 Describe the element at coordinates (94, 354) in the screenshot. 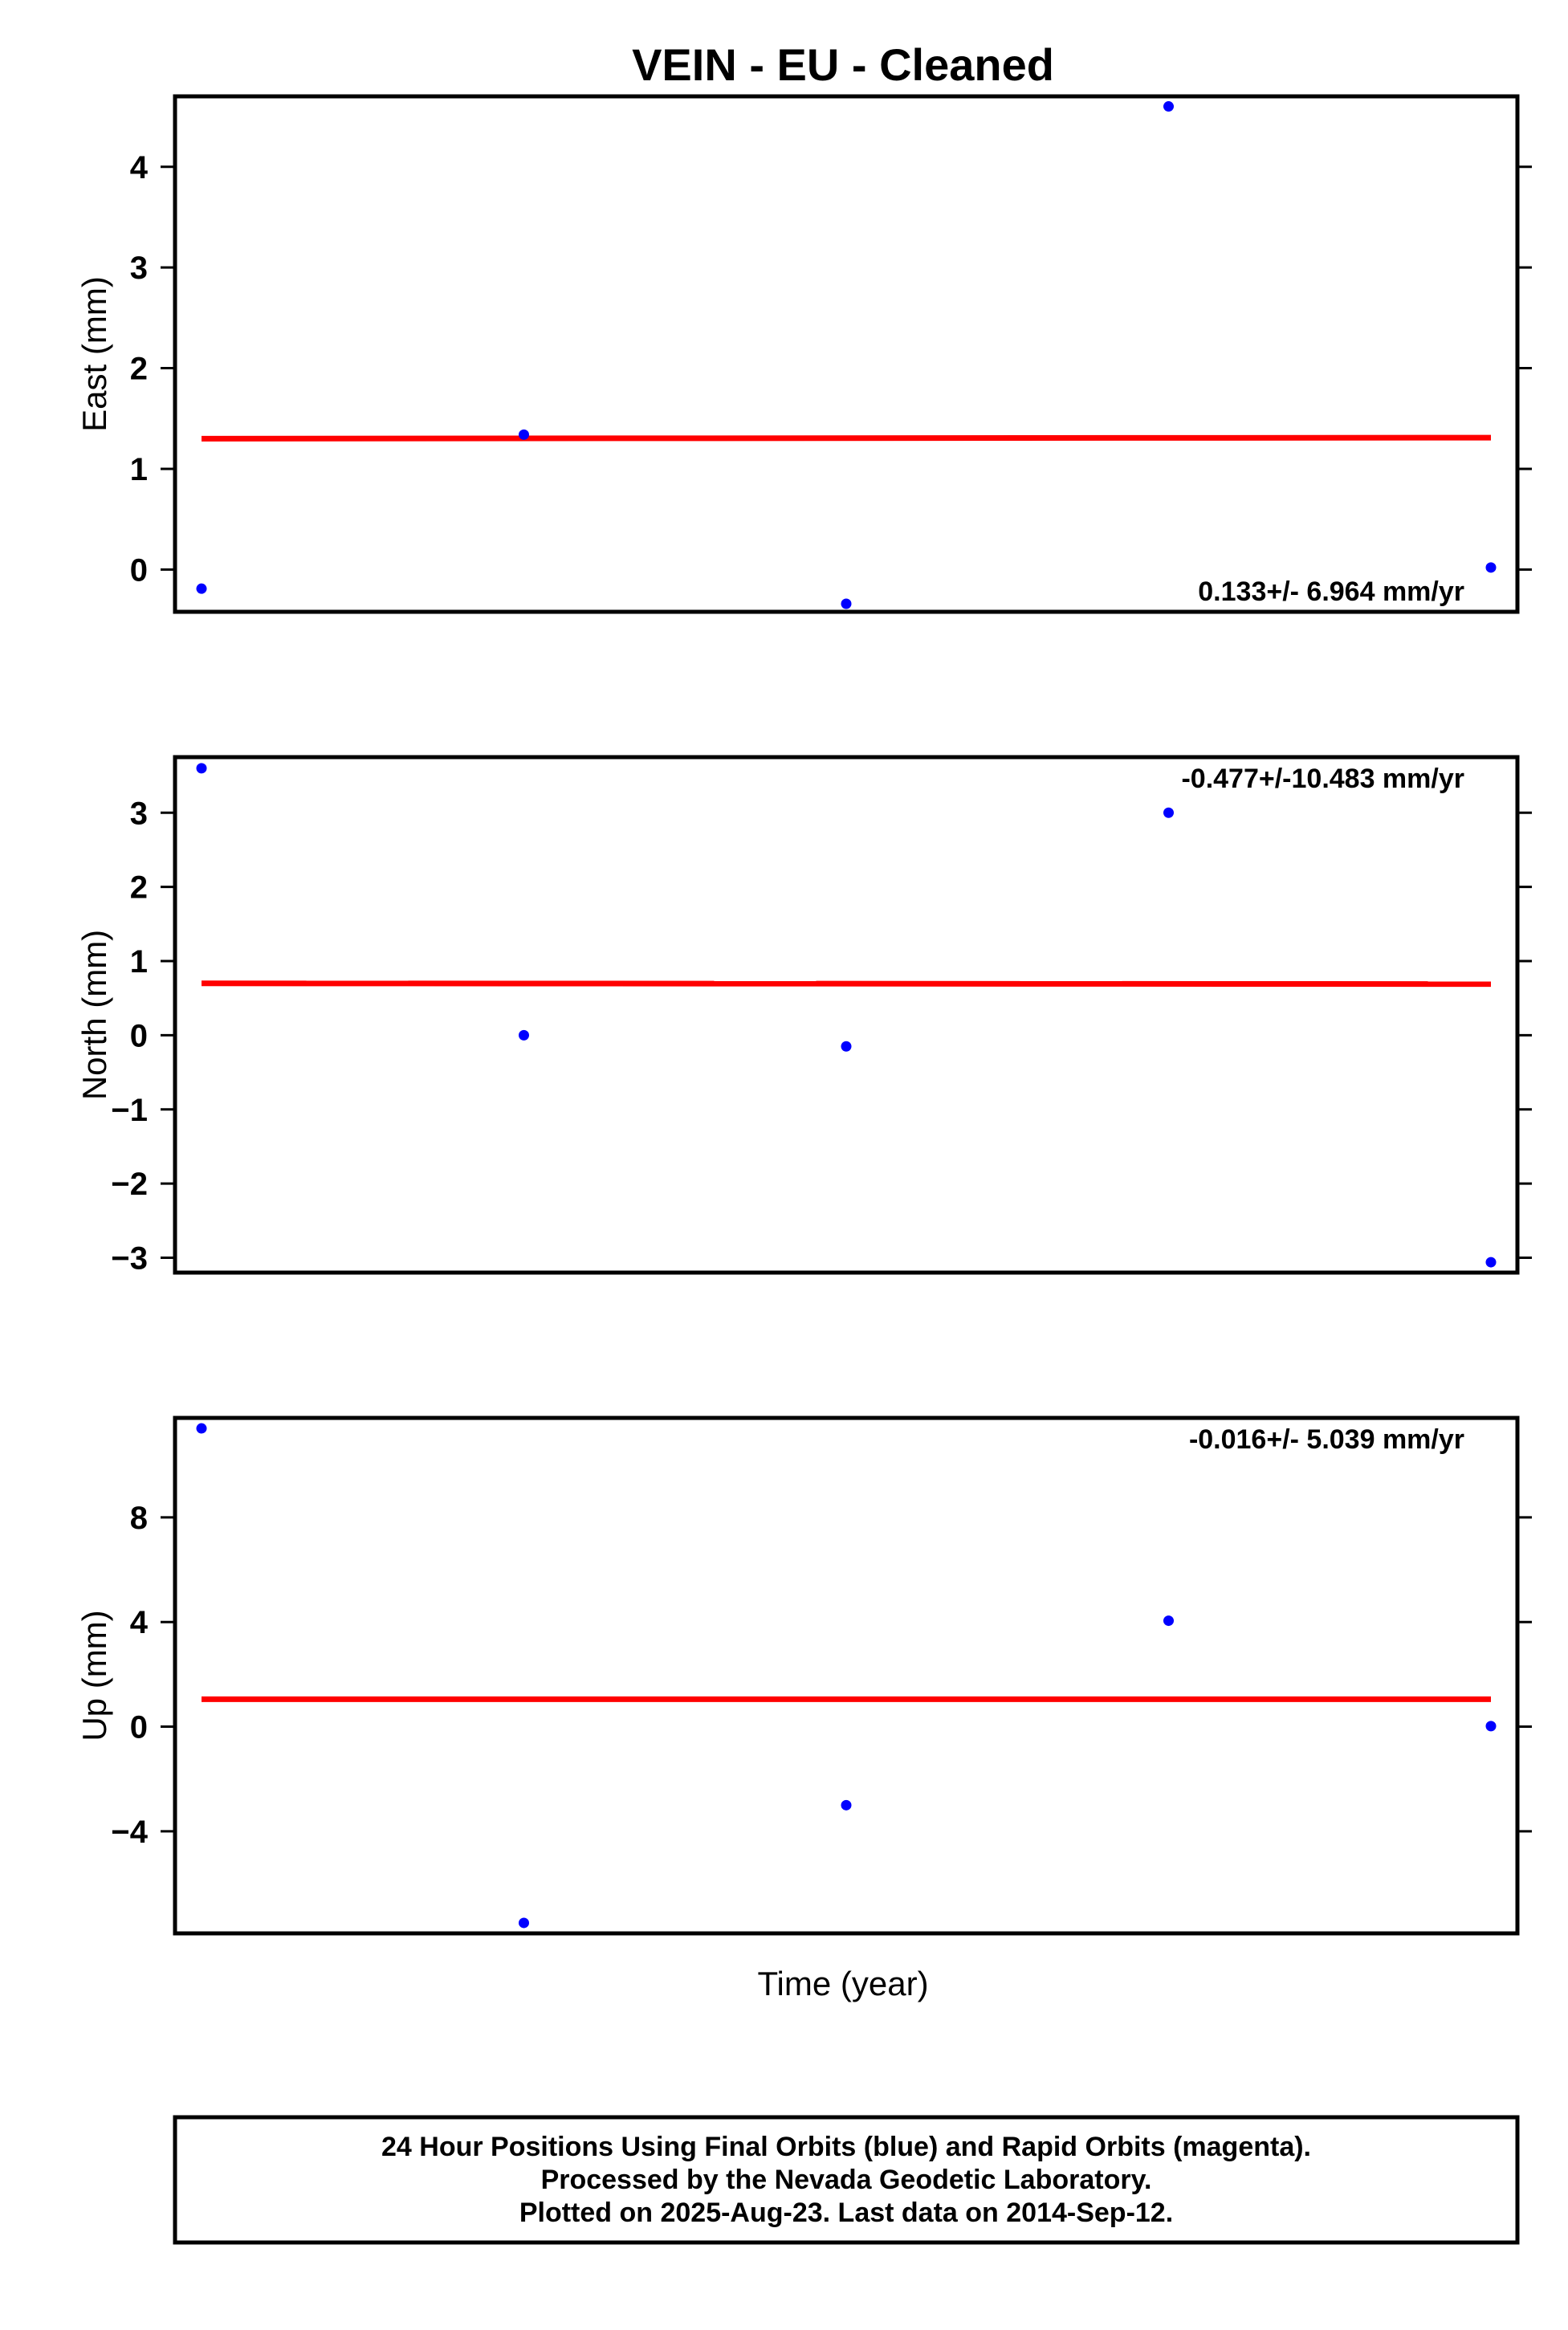

I see `y-axis-label-east: East (mm)` at that location.